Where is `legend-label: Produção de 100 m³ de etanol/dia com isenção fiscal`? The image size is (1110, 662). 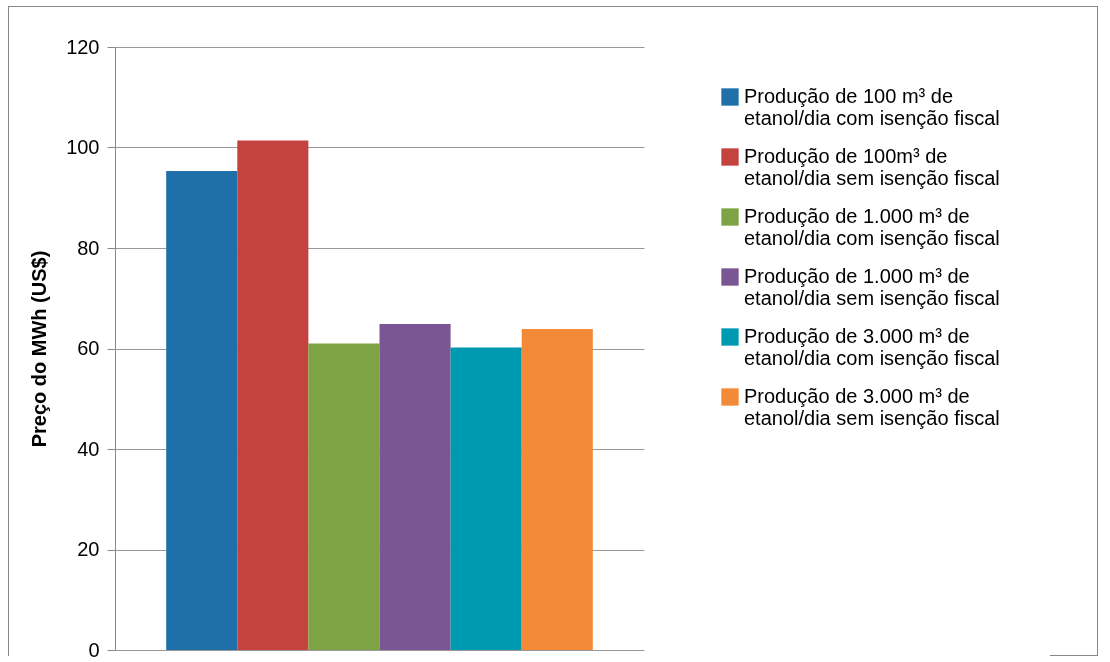 legend-label: Produção de 100 m³ de etanol/dia com isenção fiscal is located at coordinates (872, 107).